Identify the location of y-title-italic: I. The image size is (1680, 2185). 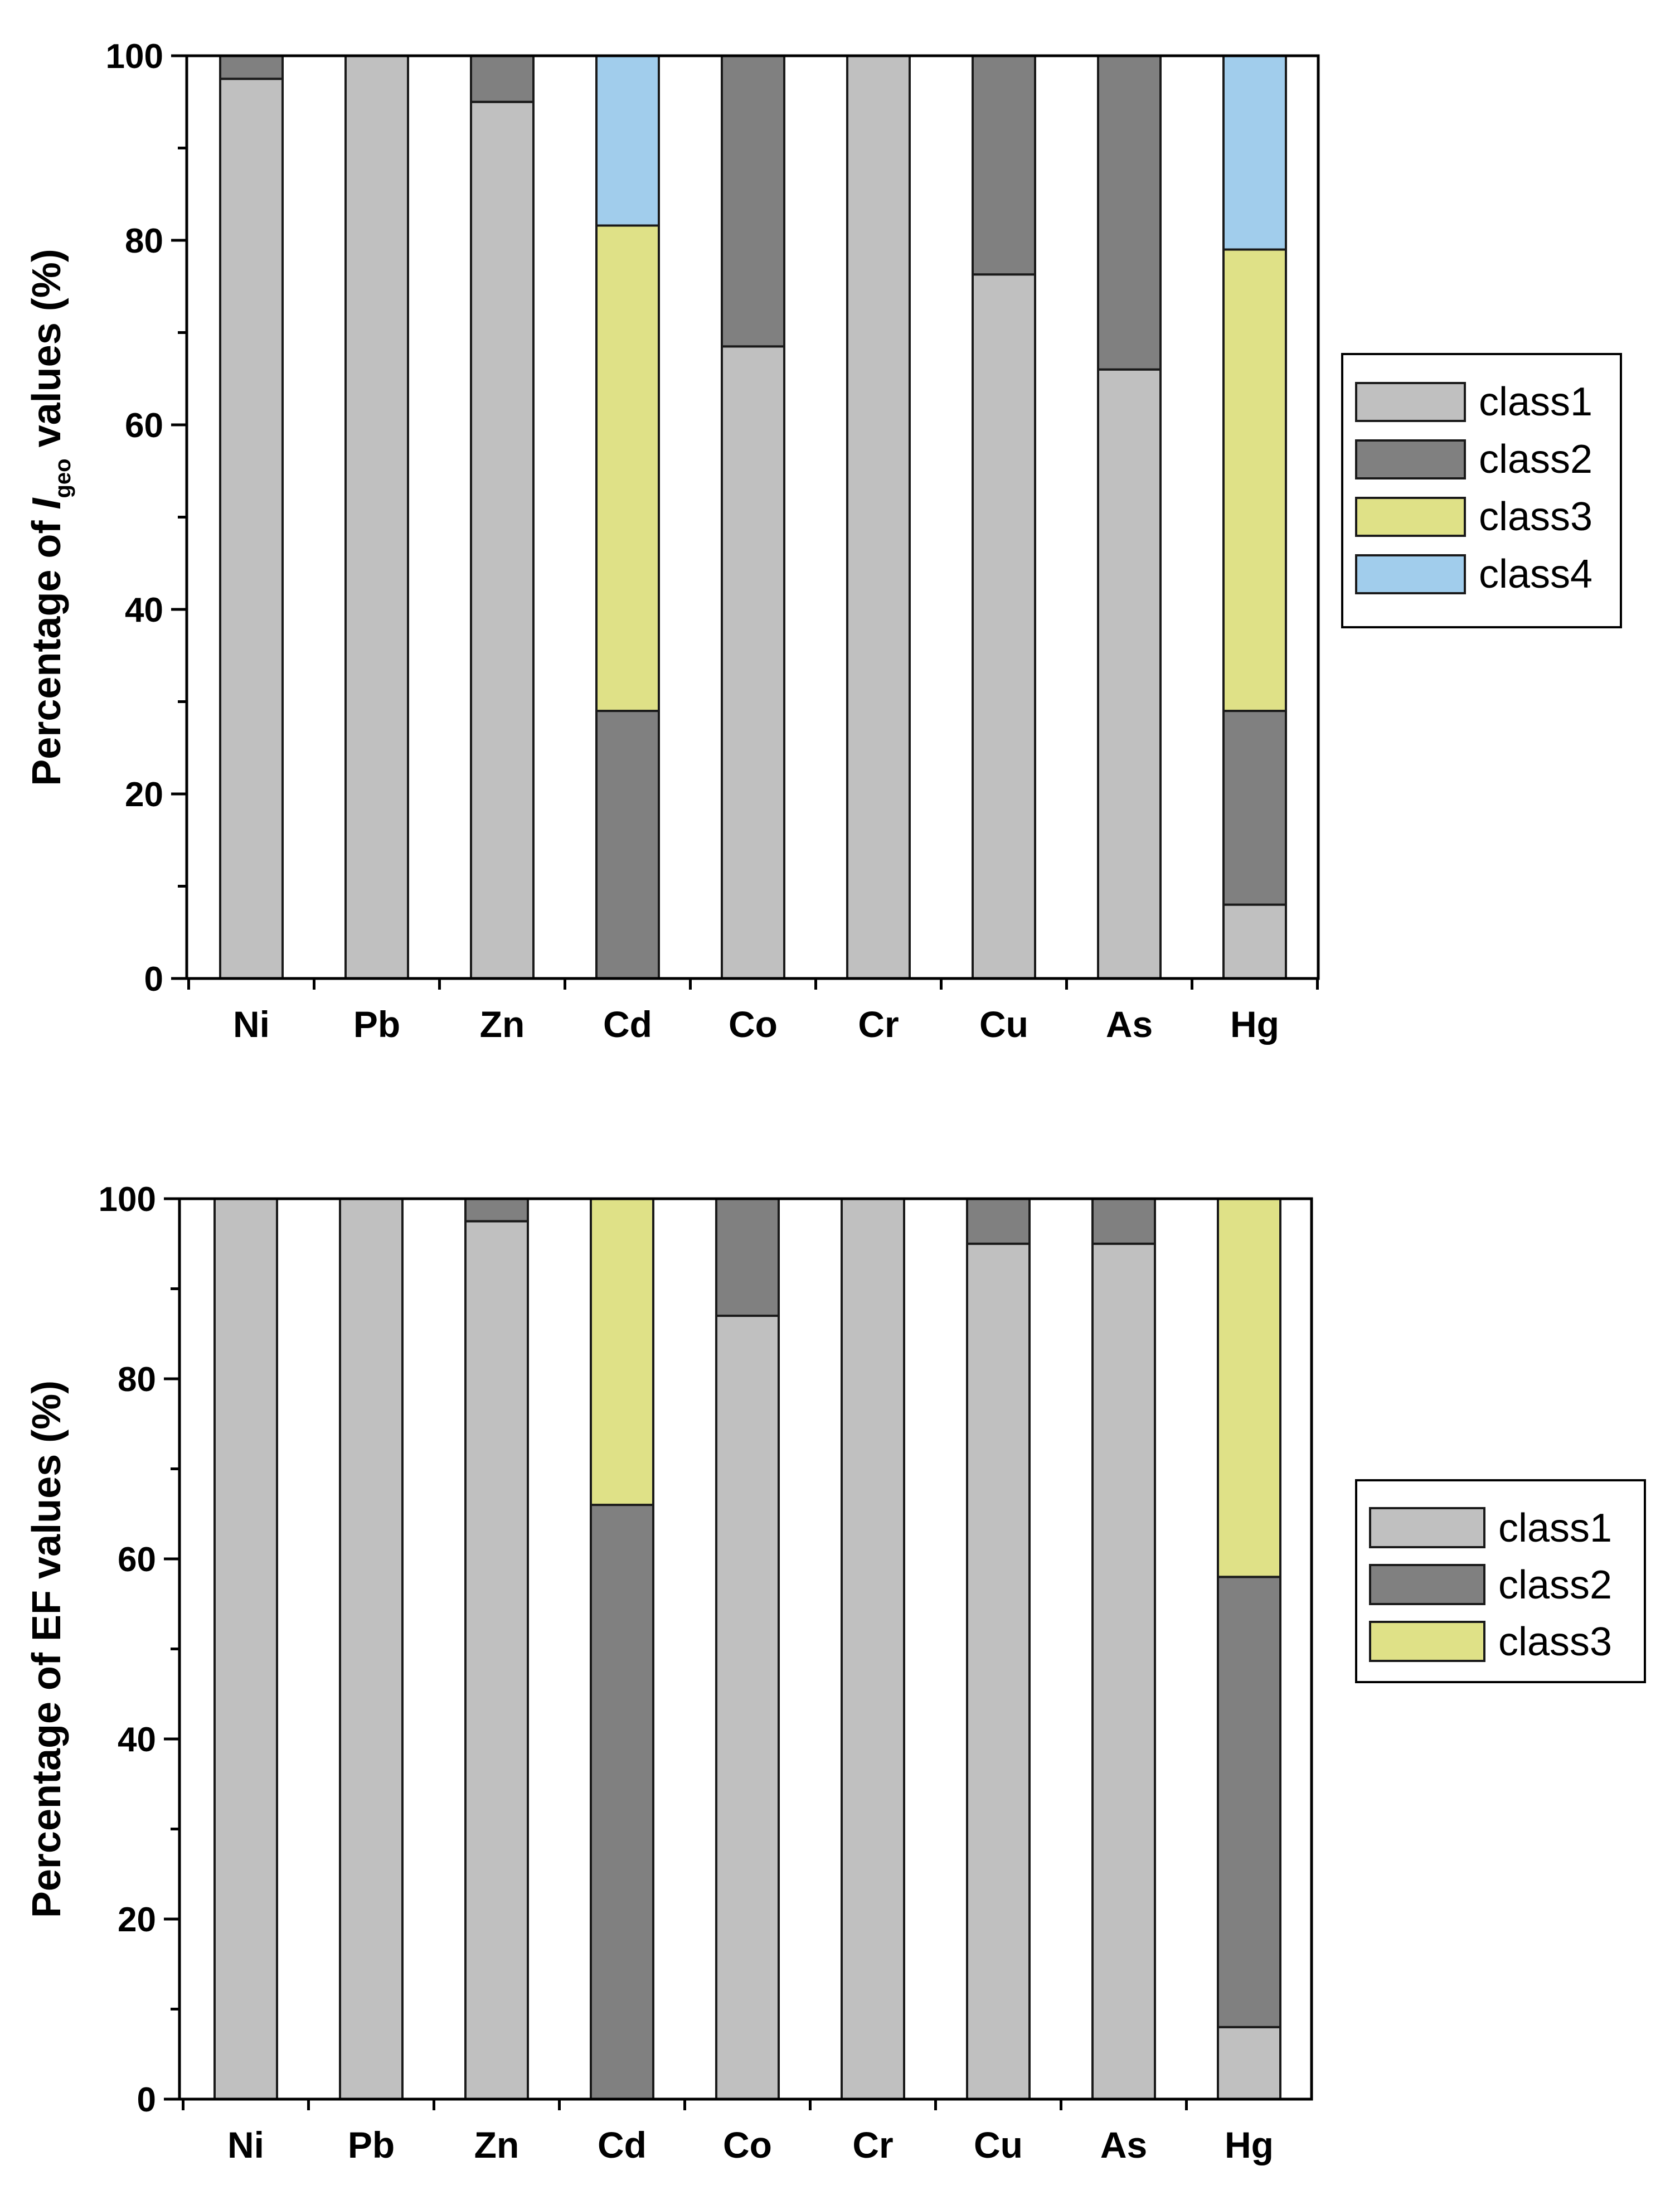
(47, 503).